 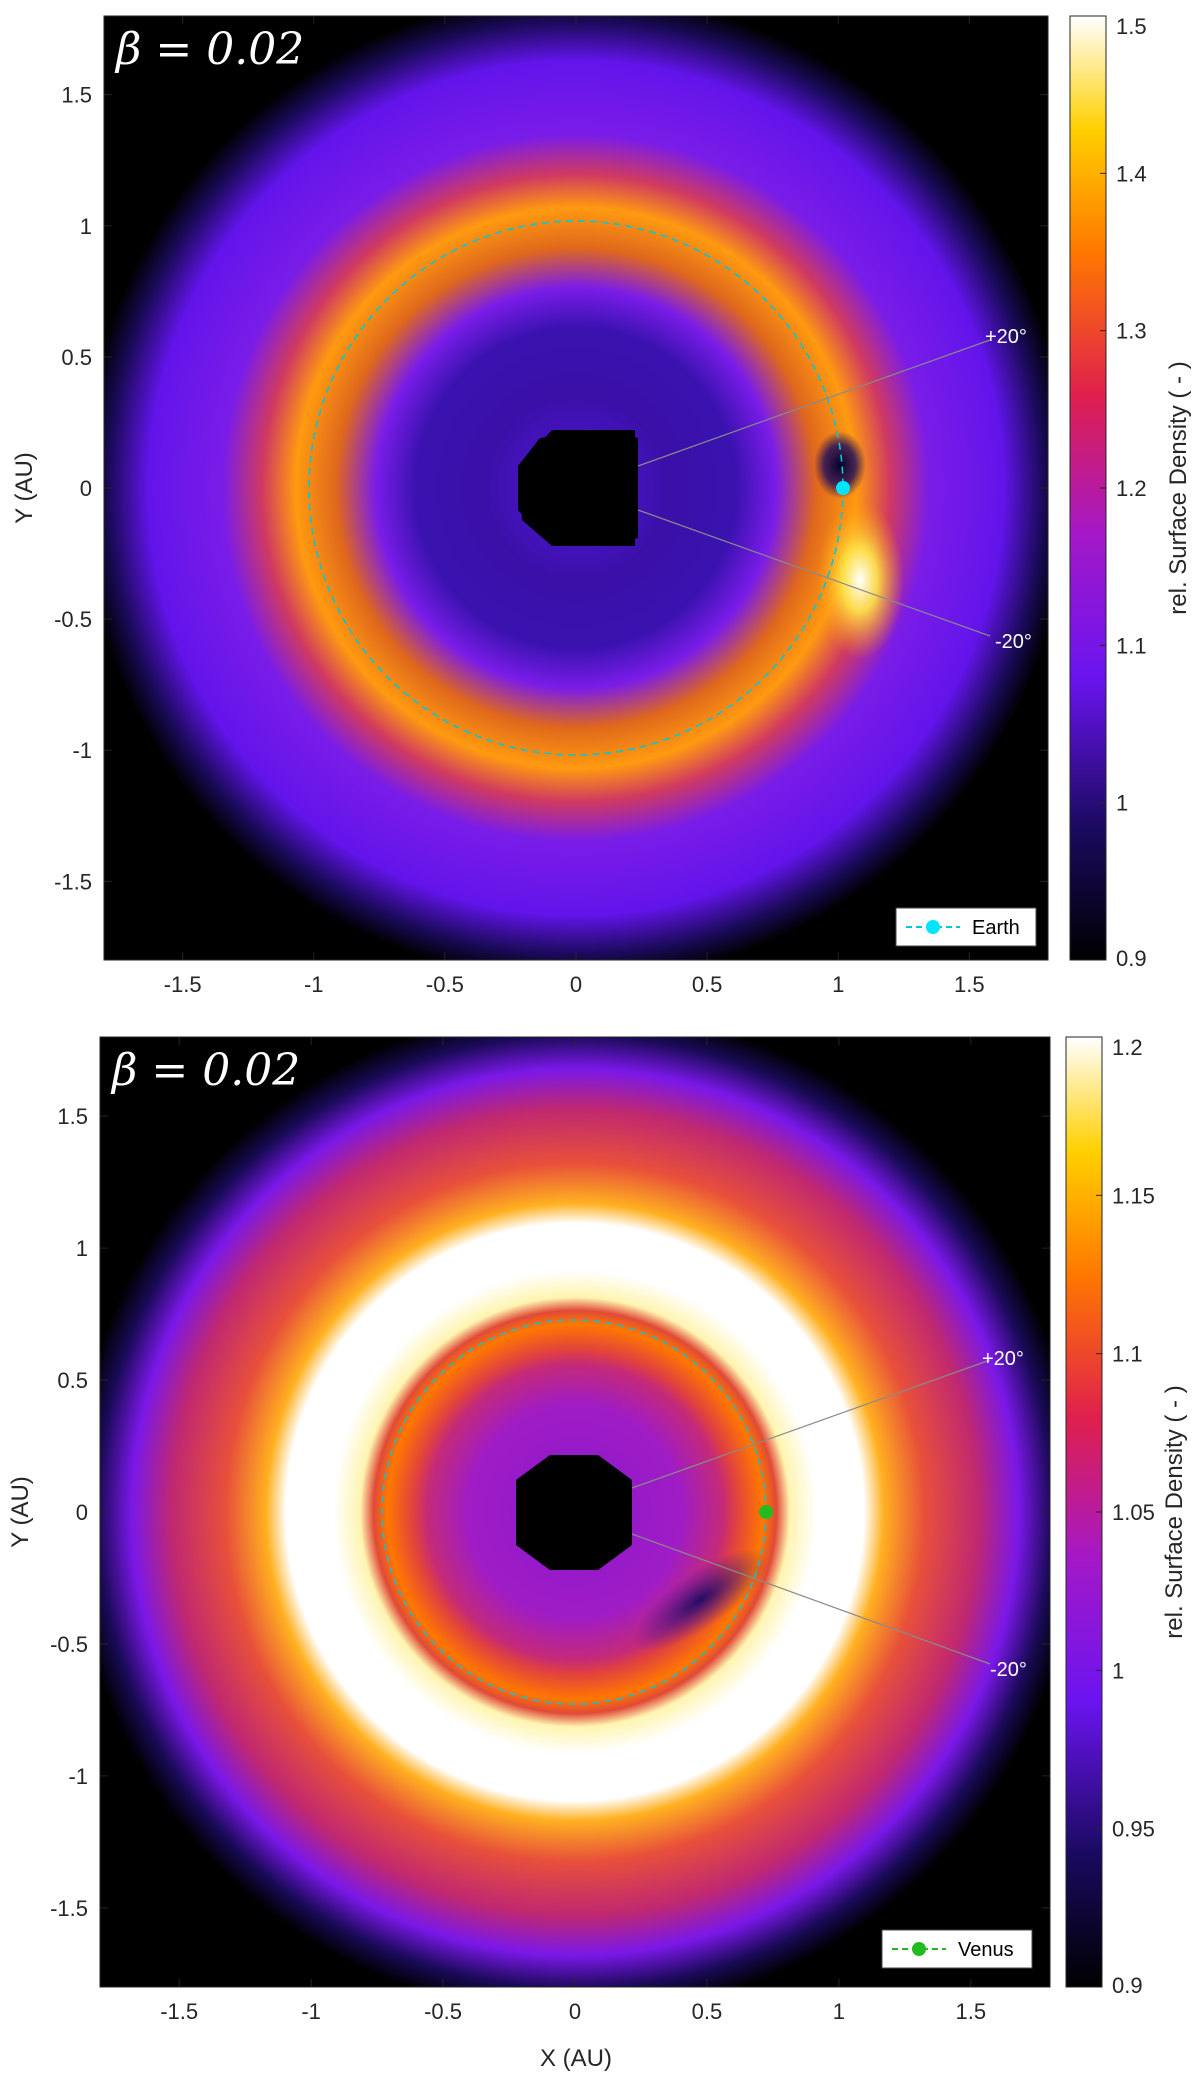 What do you see at coordinates (966, 927) in the screenshot?
I see `top-legend: Earth` at bounding box center [966, 927].